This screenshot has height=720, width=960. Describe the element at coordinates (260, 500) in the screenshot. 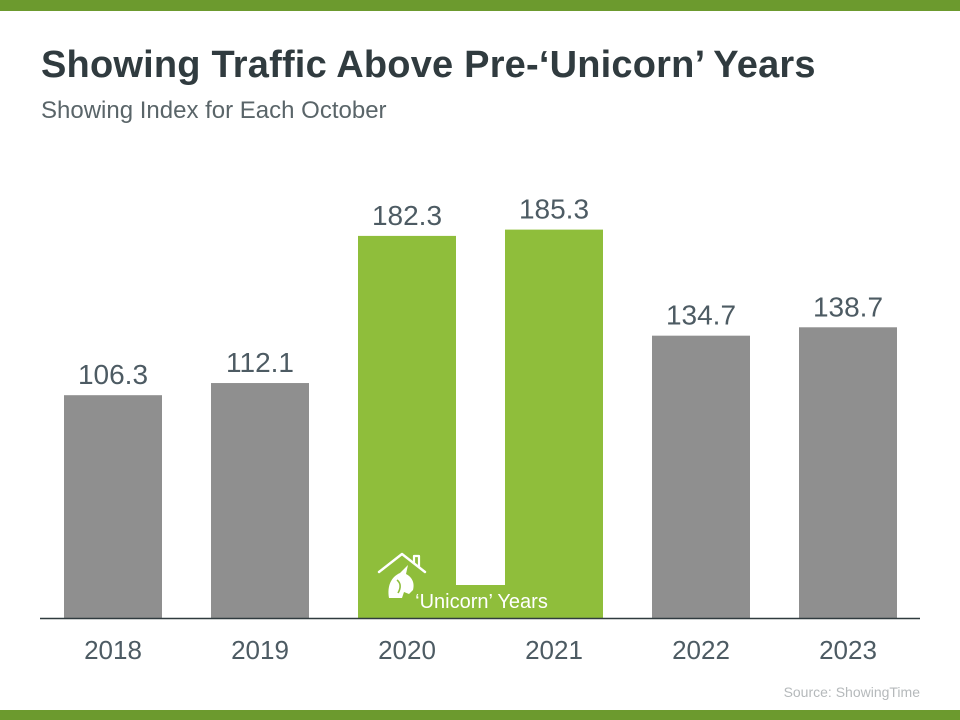

I see `bar-2019` at that location.